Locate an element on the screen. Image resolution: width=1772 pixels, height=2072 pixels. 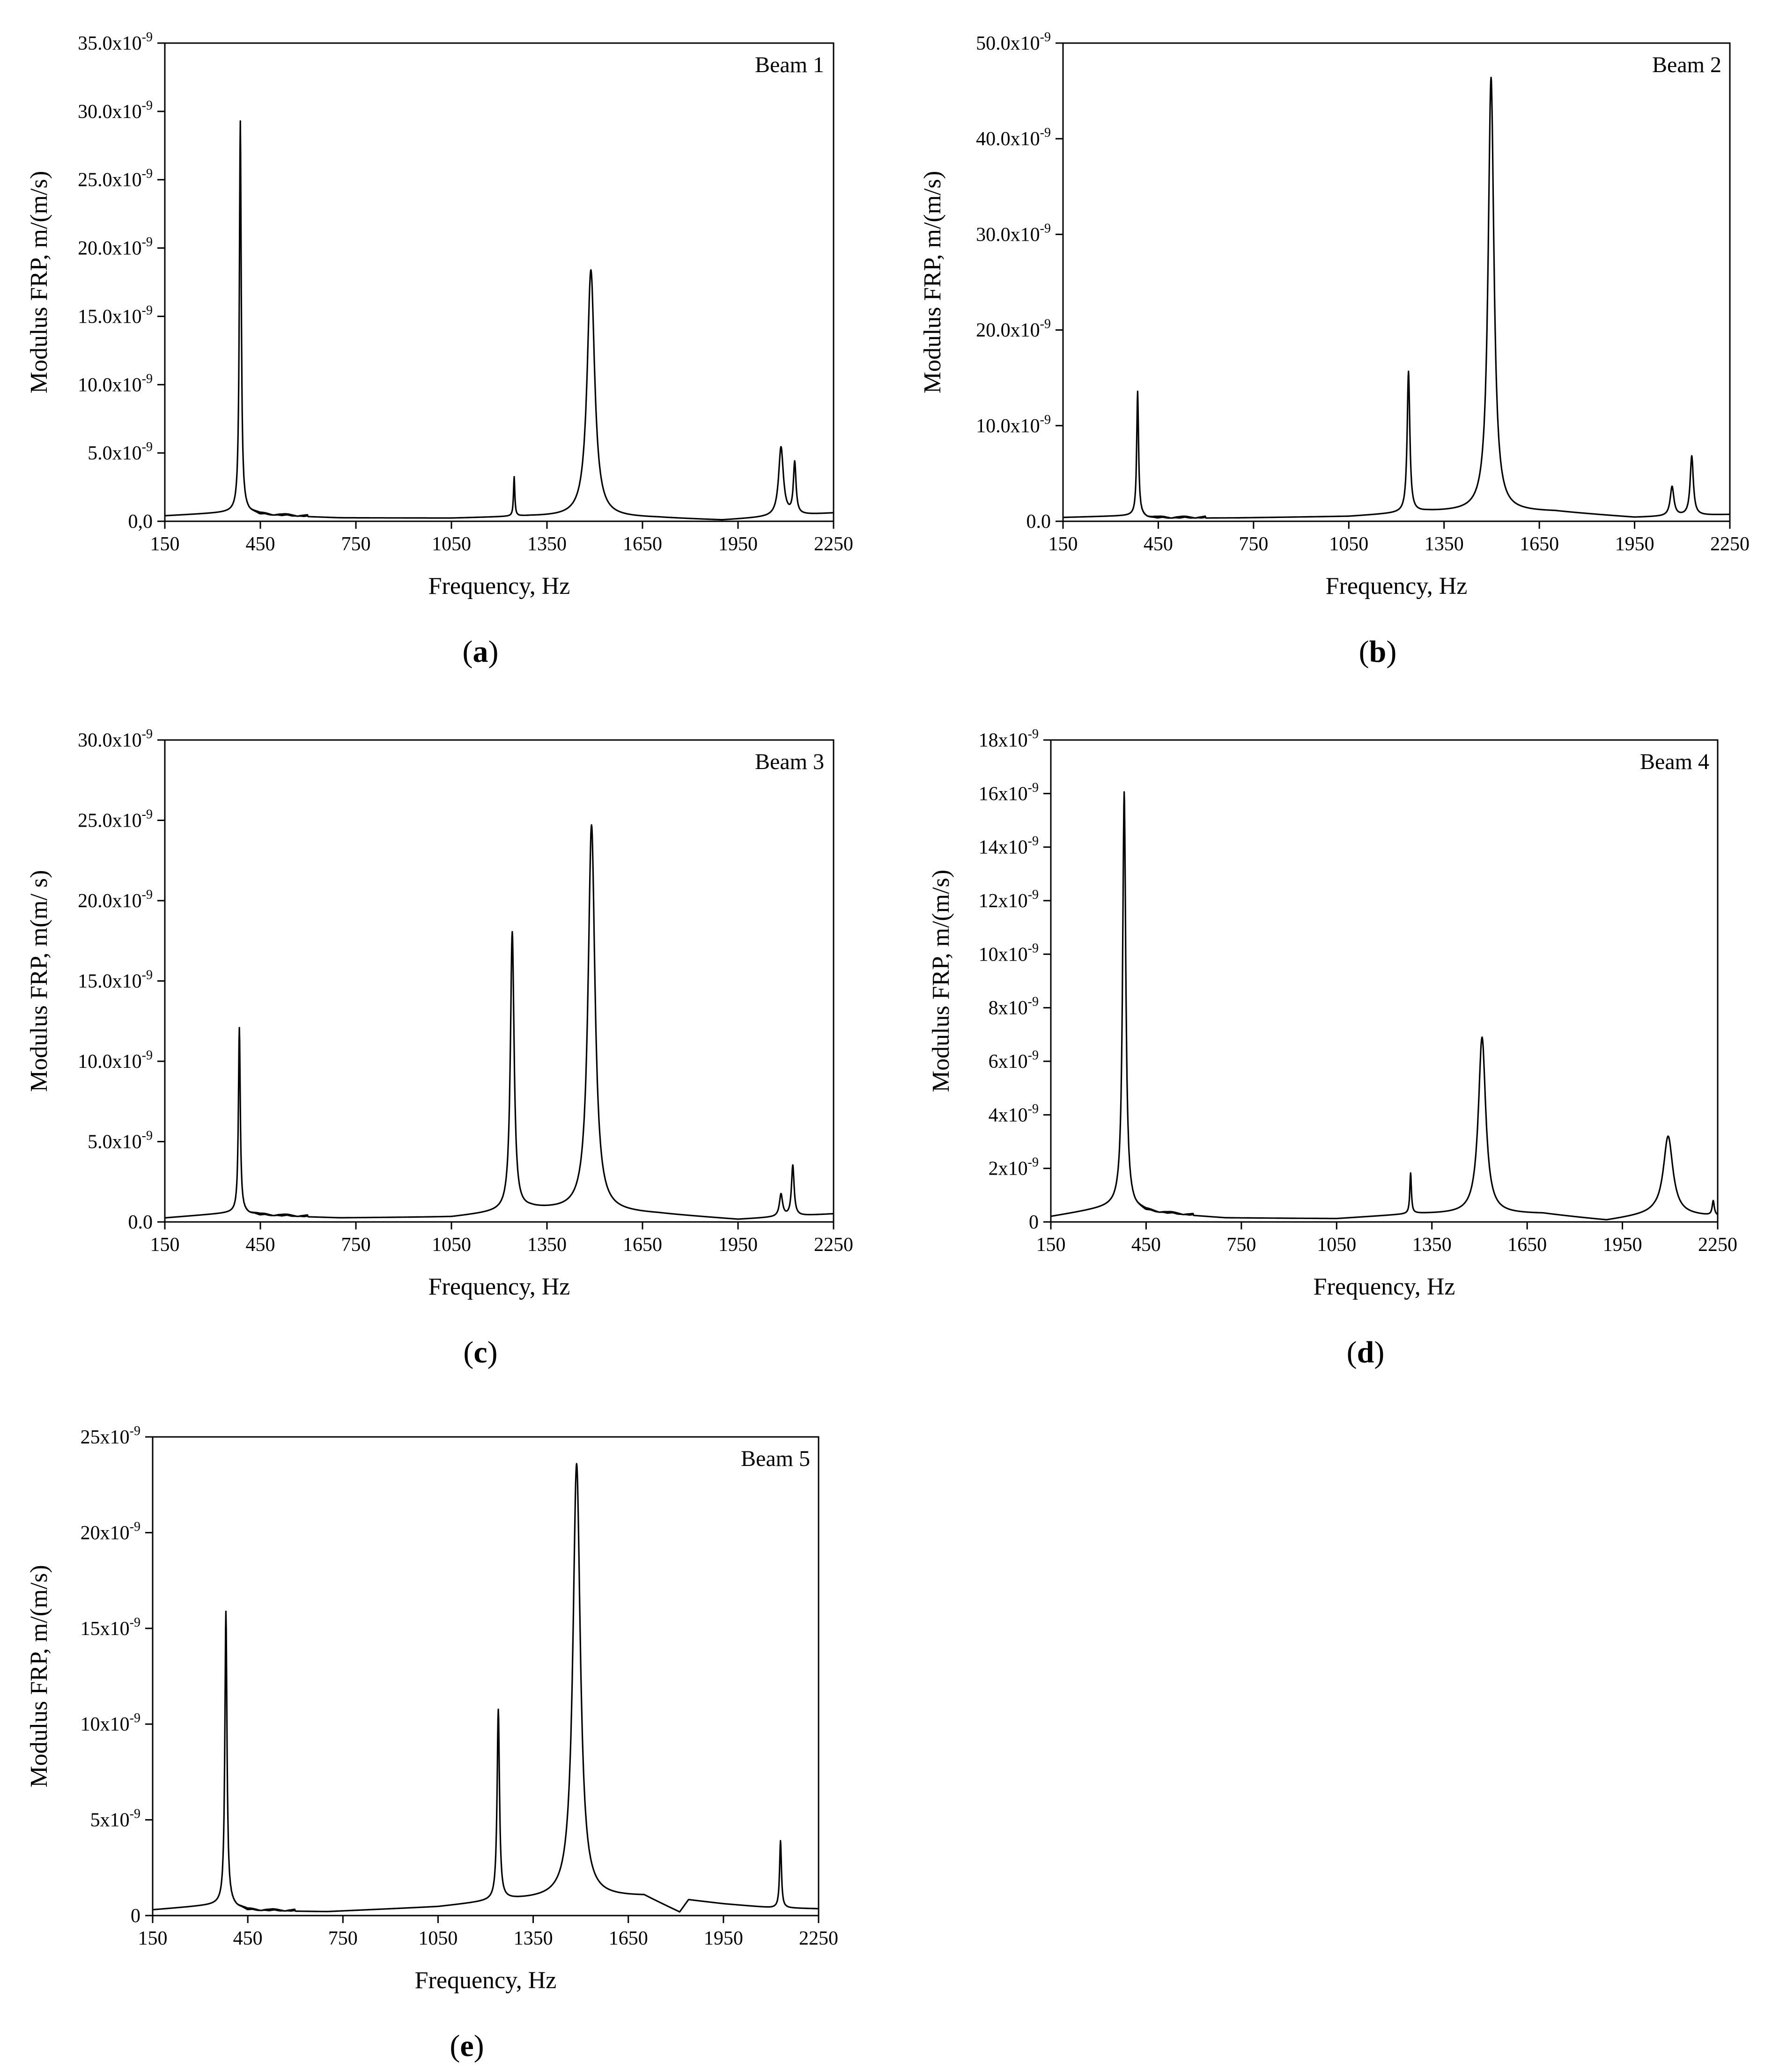
y-tick-label: 25x10⁻⁹ is located at coordinates (111, 1436).